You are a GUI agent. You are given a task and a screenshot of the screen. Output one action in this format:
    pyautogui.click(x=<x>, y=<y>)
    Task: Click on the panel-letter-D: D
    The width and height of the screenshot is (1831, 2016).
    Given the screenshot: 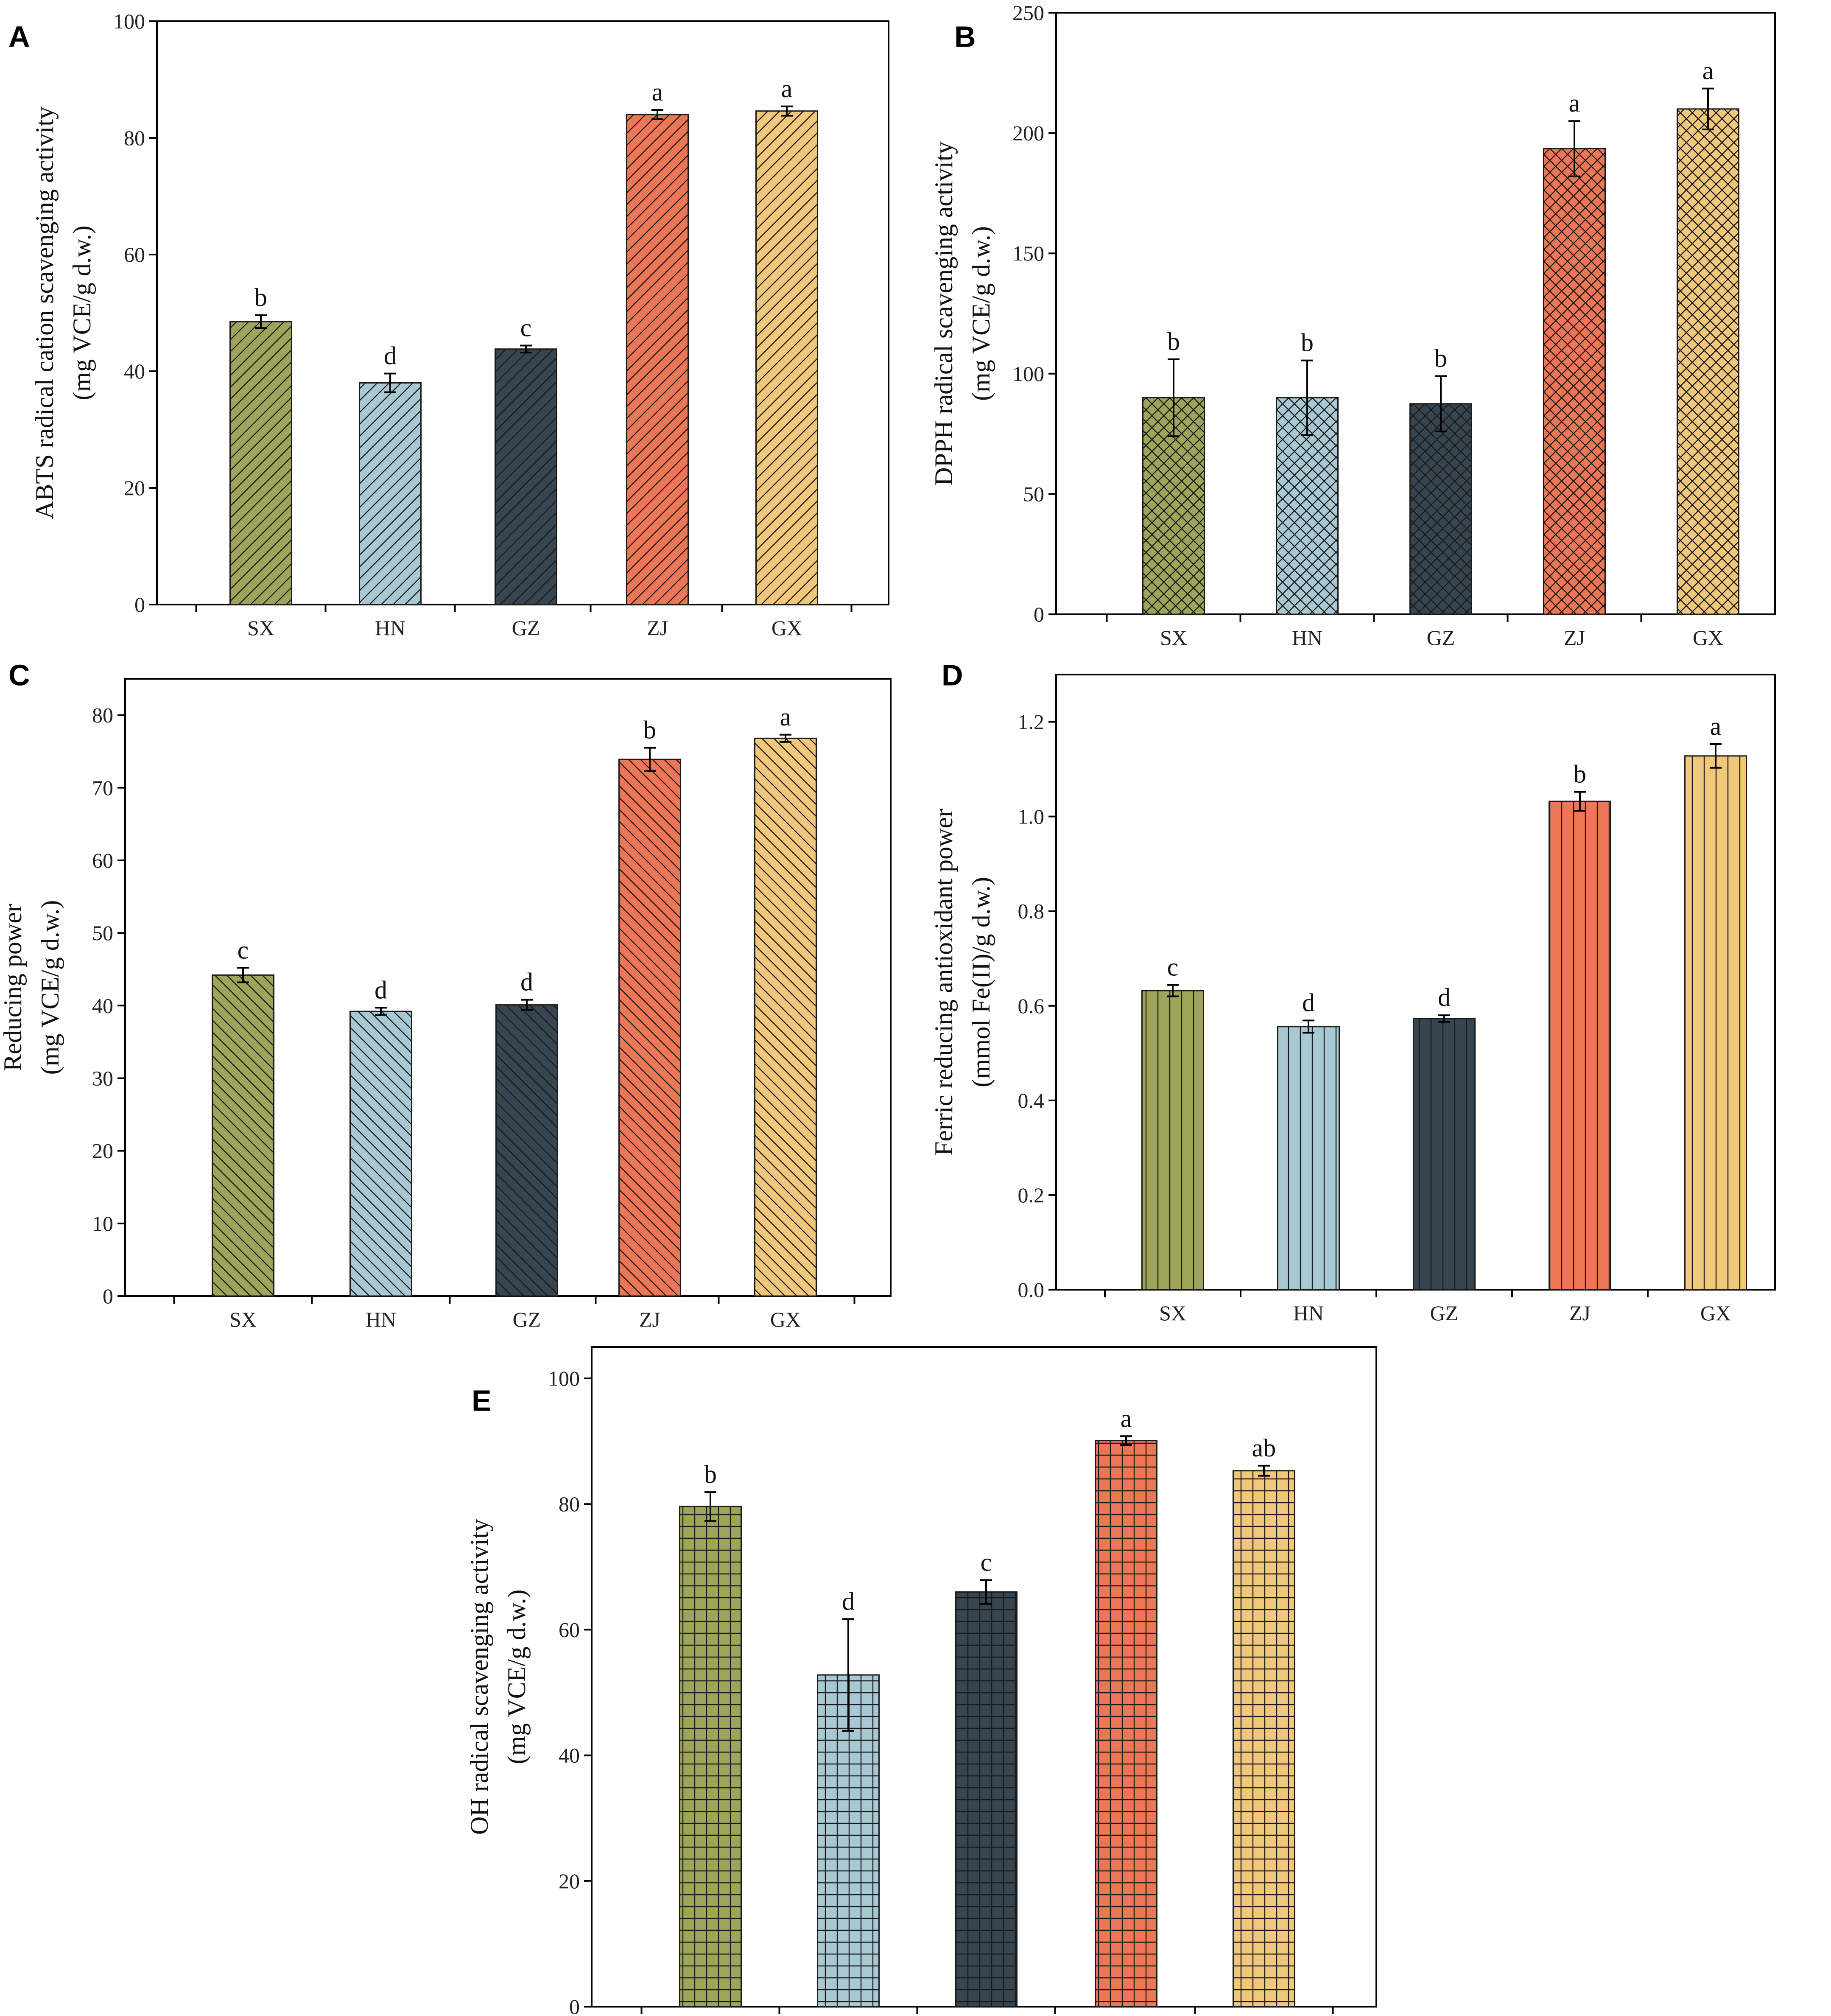 What is the action you would take?
    pyautogui.click(x=952, y=675)
    